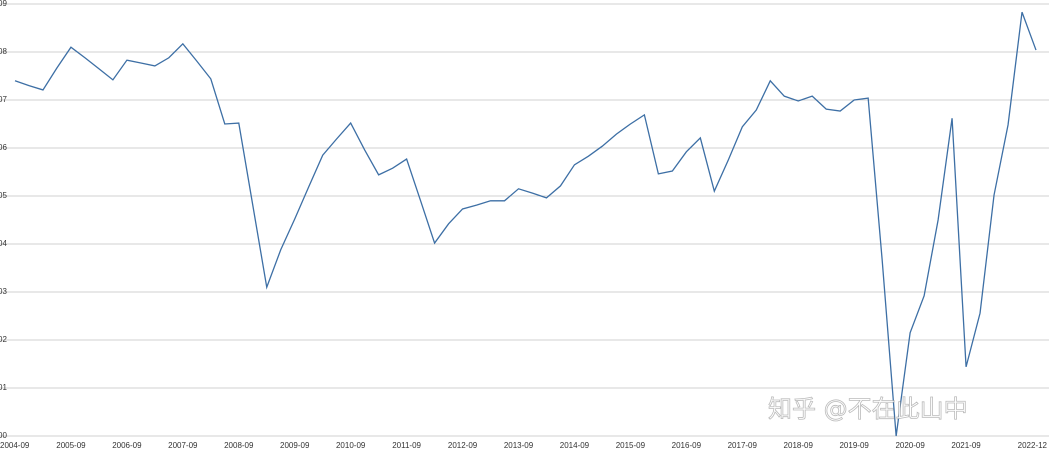 The height and width of the screenshot is (455, 1049). I want to click on y-tick-label: 08, so click(3, 51).